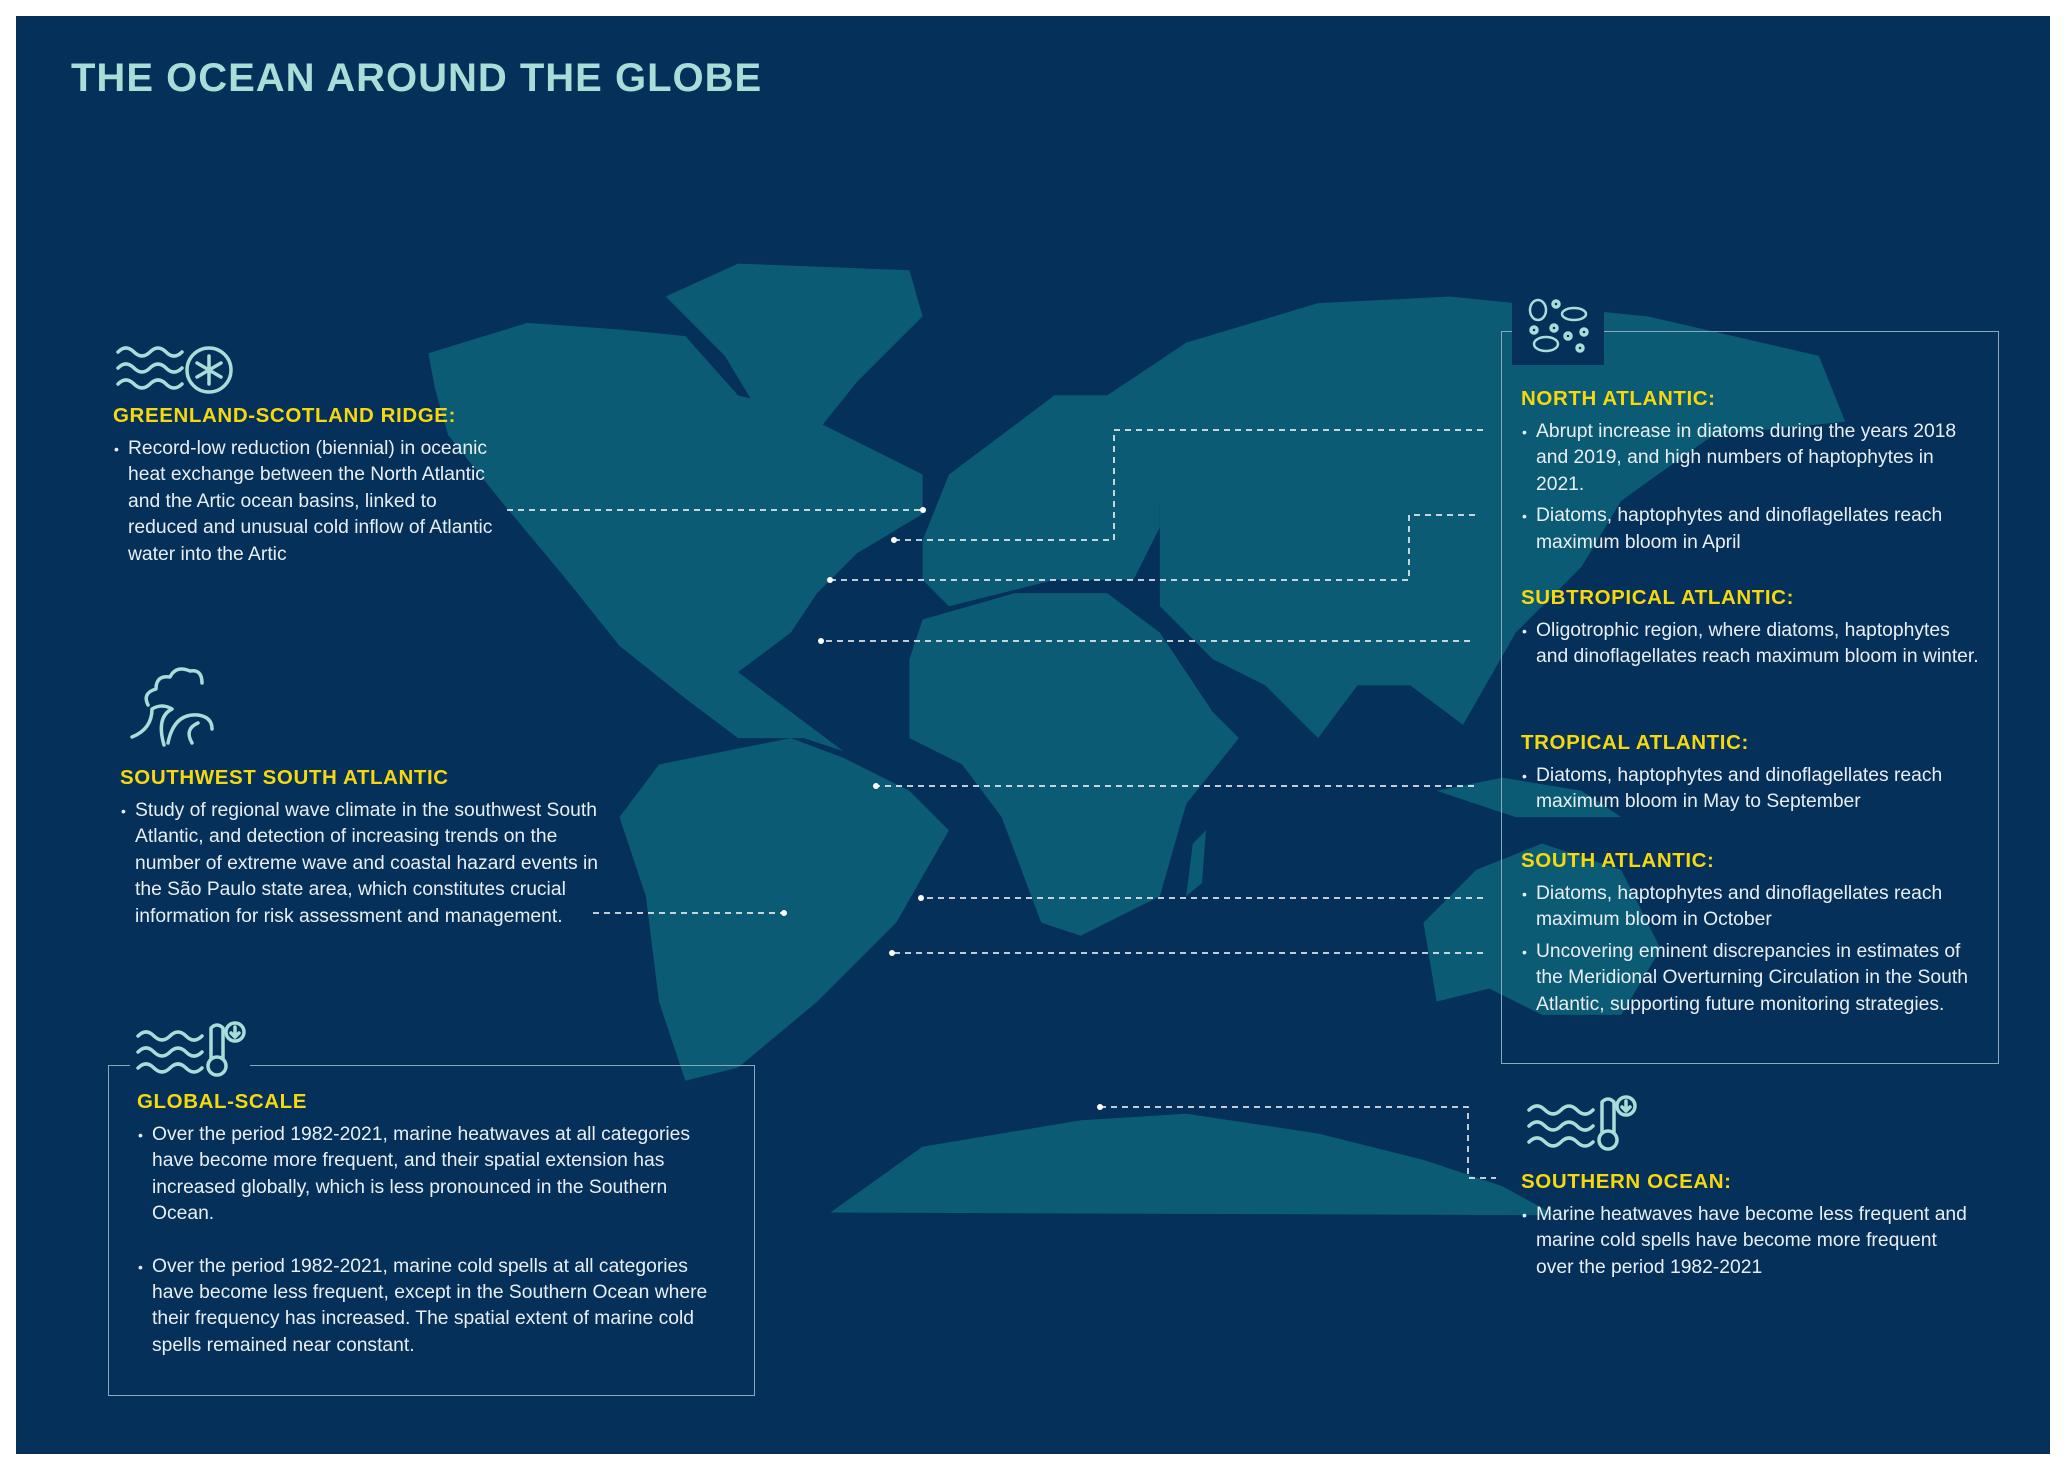  Describe the element at coordinates (1626, 1181) in the screenshot. I see `heading-southern-ocean: SOUTHERN OCEAN:` at that location.